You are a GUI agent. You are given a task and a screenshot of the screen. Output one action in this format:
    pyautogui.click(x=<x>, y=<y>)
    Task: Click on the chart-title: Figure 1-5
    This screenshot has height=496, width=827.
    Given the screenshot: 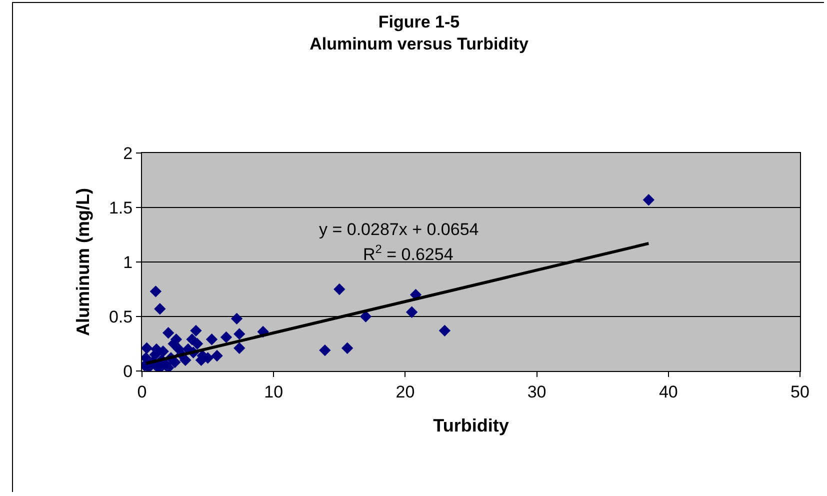 What is the action you would take?
    pyautogui.click(x=419, y=22)
    